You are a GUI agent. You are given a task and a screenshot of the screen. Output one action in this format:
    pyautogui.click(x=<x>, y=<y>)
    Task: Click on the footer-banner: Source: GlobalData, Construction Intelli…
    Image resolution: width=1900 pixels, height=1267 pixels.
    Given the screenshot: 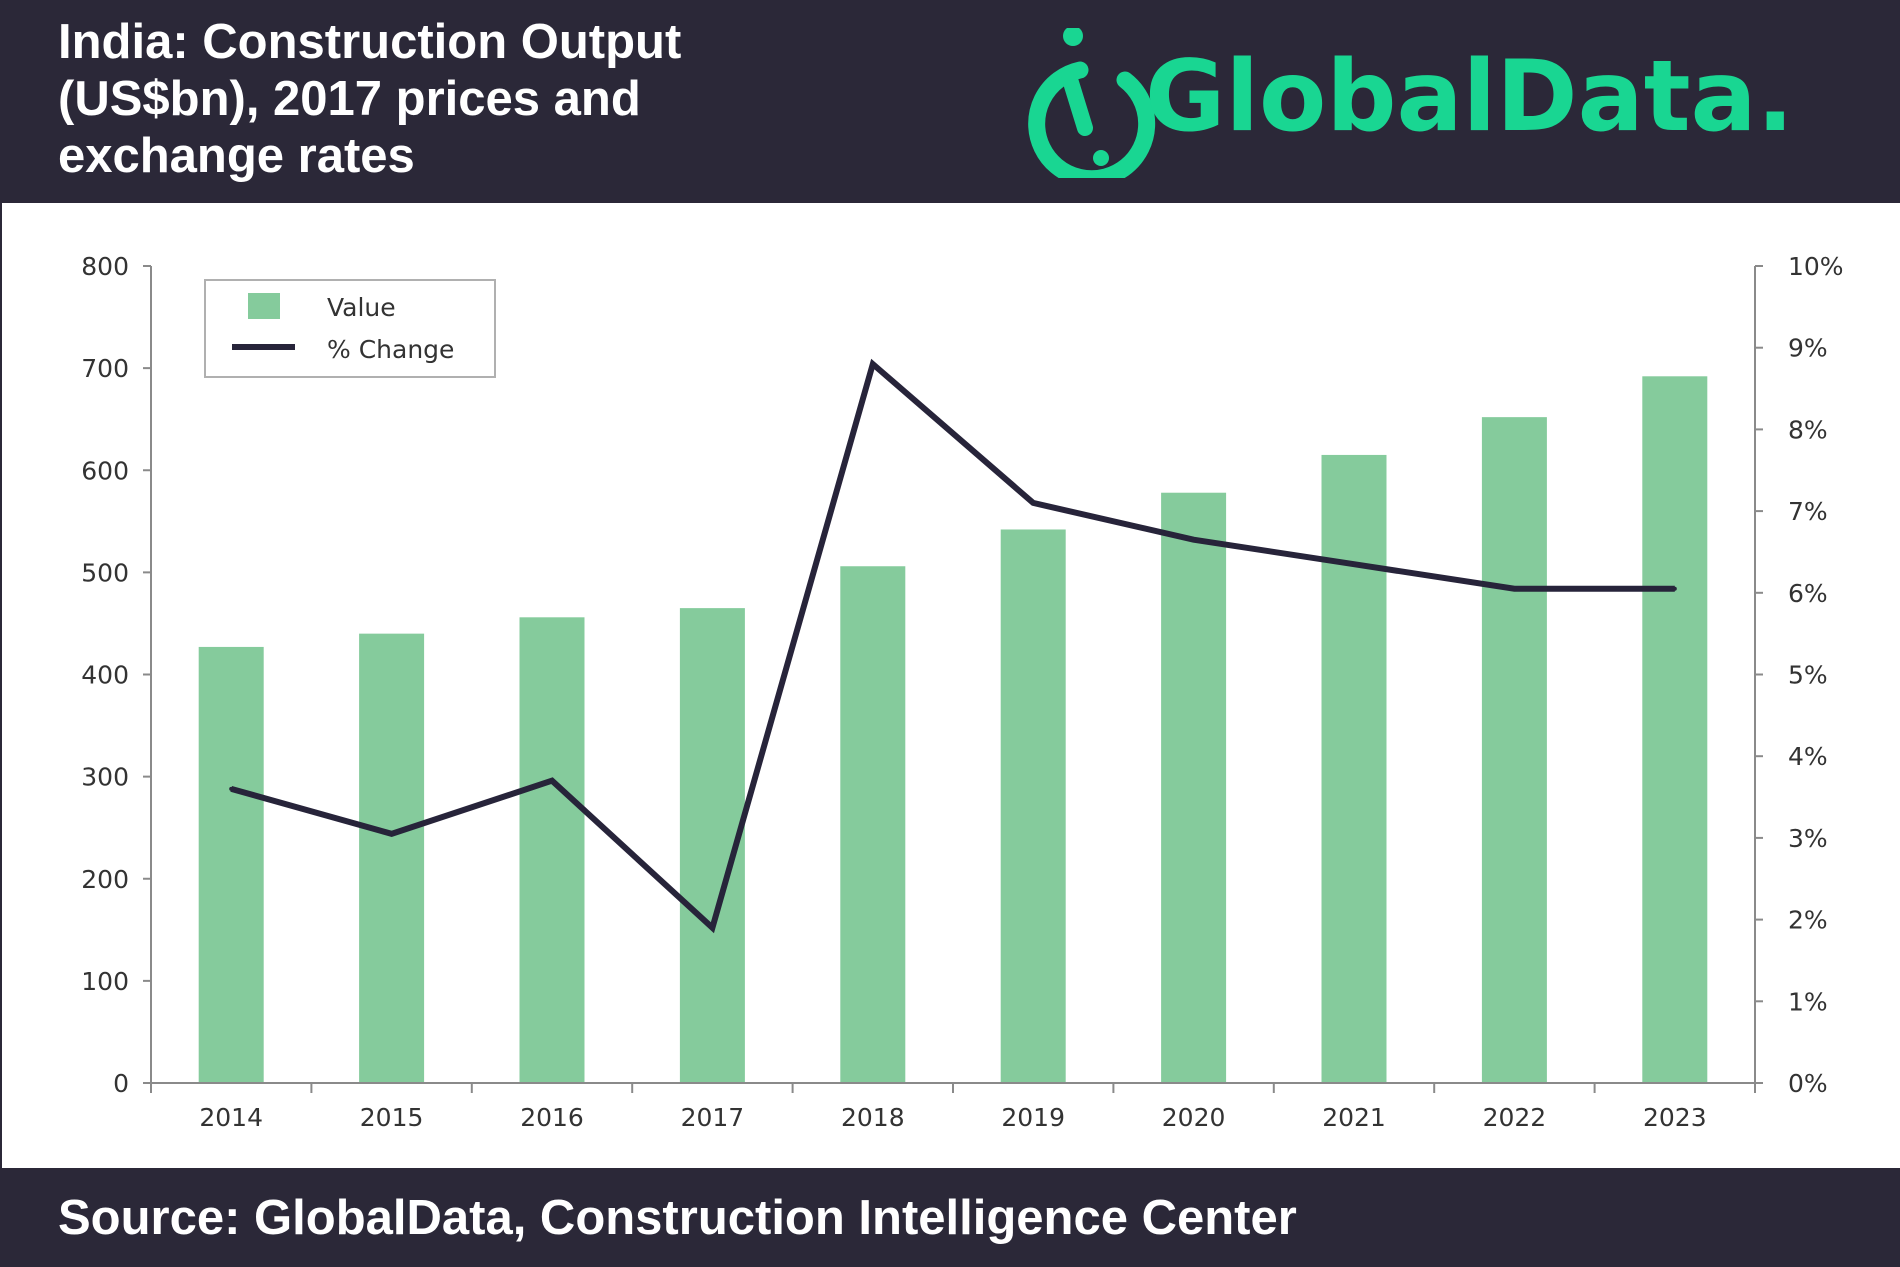 What is the action you would take?
    pyautogui.click(x=950, y=1217)
    